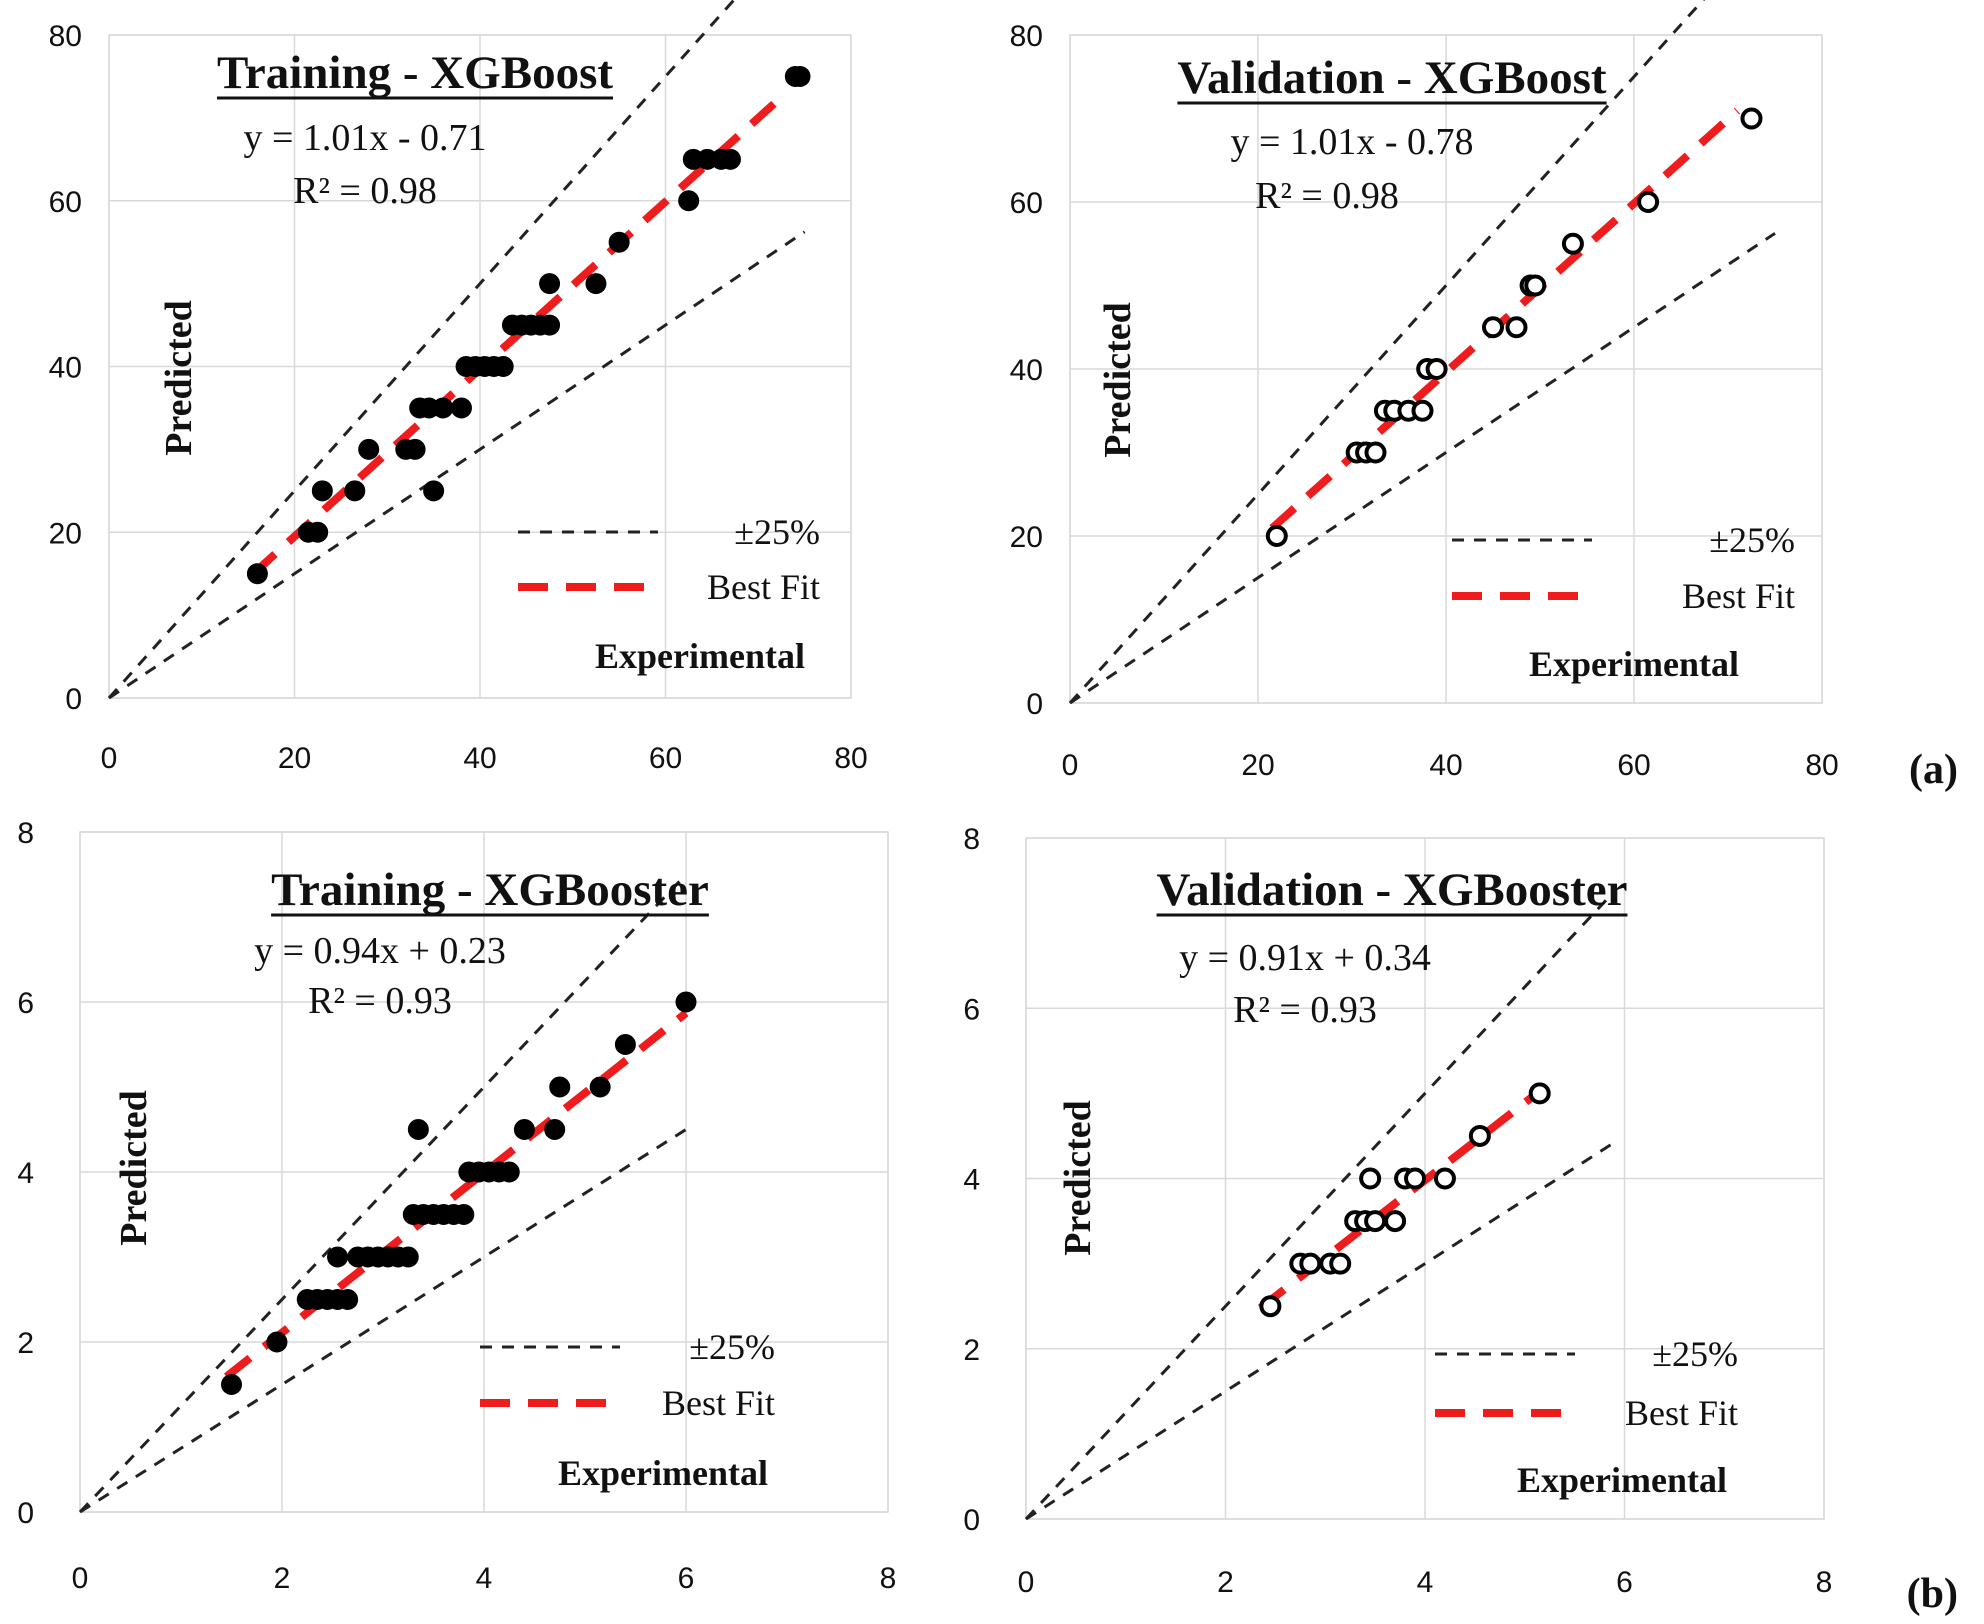  What do you see at coordinates (1622, 1480) in the screenshot?
I see `x-axis-label: Experimental` at bounding box center [1622, 1480].